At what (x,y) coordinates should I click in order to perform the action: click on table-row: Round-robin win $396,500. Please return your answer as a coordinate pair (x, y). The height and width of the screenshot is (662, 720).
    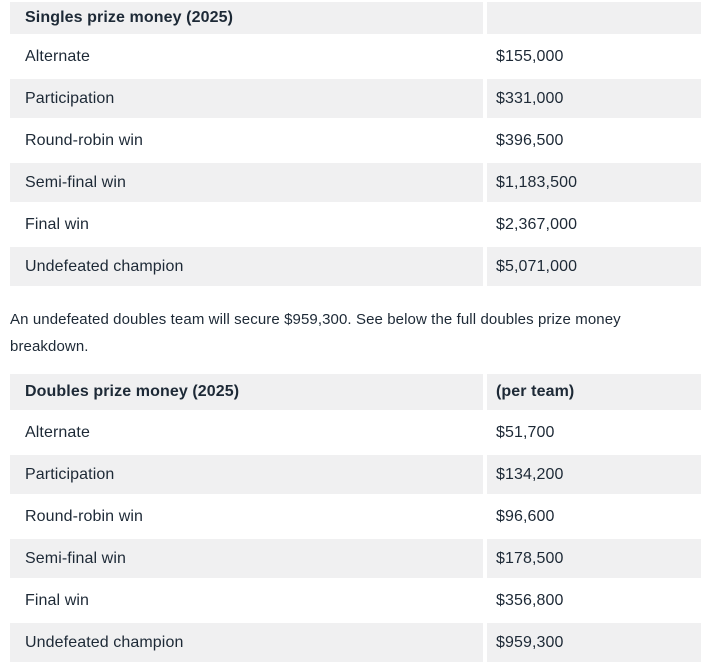
    Looking at the image, I should click on (355, 140).